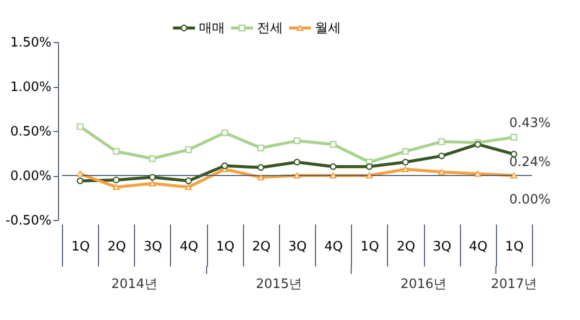 The height and width of the screenshot is (320, 580). I want to click on y-tick-label: 0.50%, so click(31, 132).